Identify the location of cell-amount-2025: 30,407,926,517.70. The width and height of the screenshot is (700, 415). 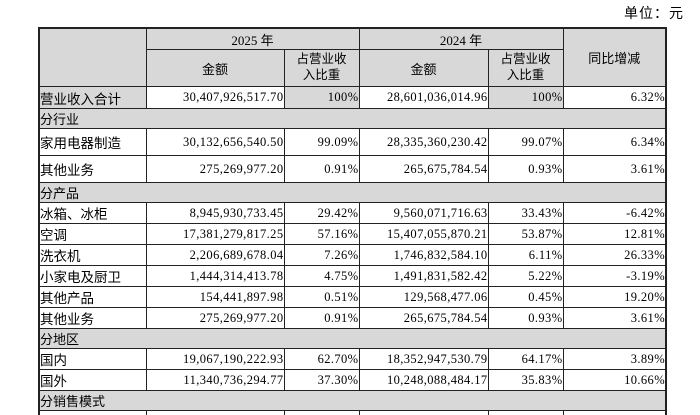
(215, 97).